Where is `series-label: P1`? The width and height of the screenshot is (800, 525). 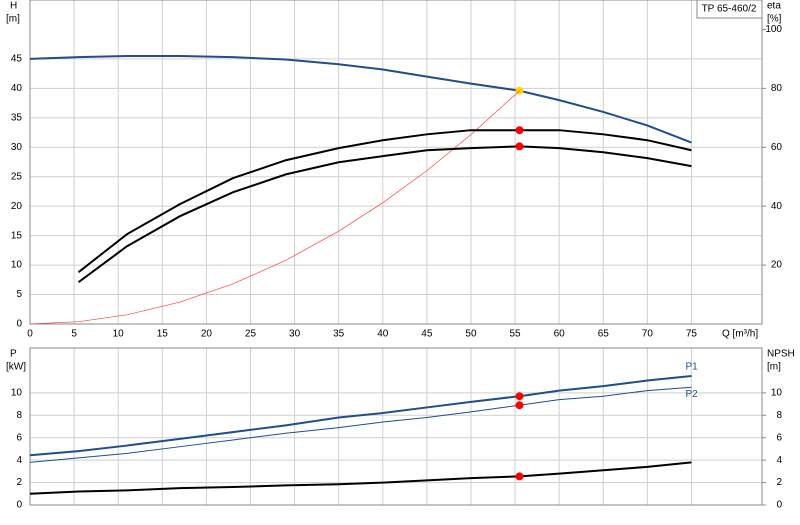
series-label: P1 is located at coordinates (691, 367).